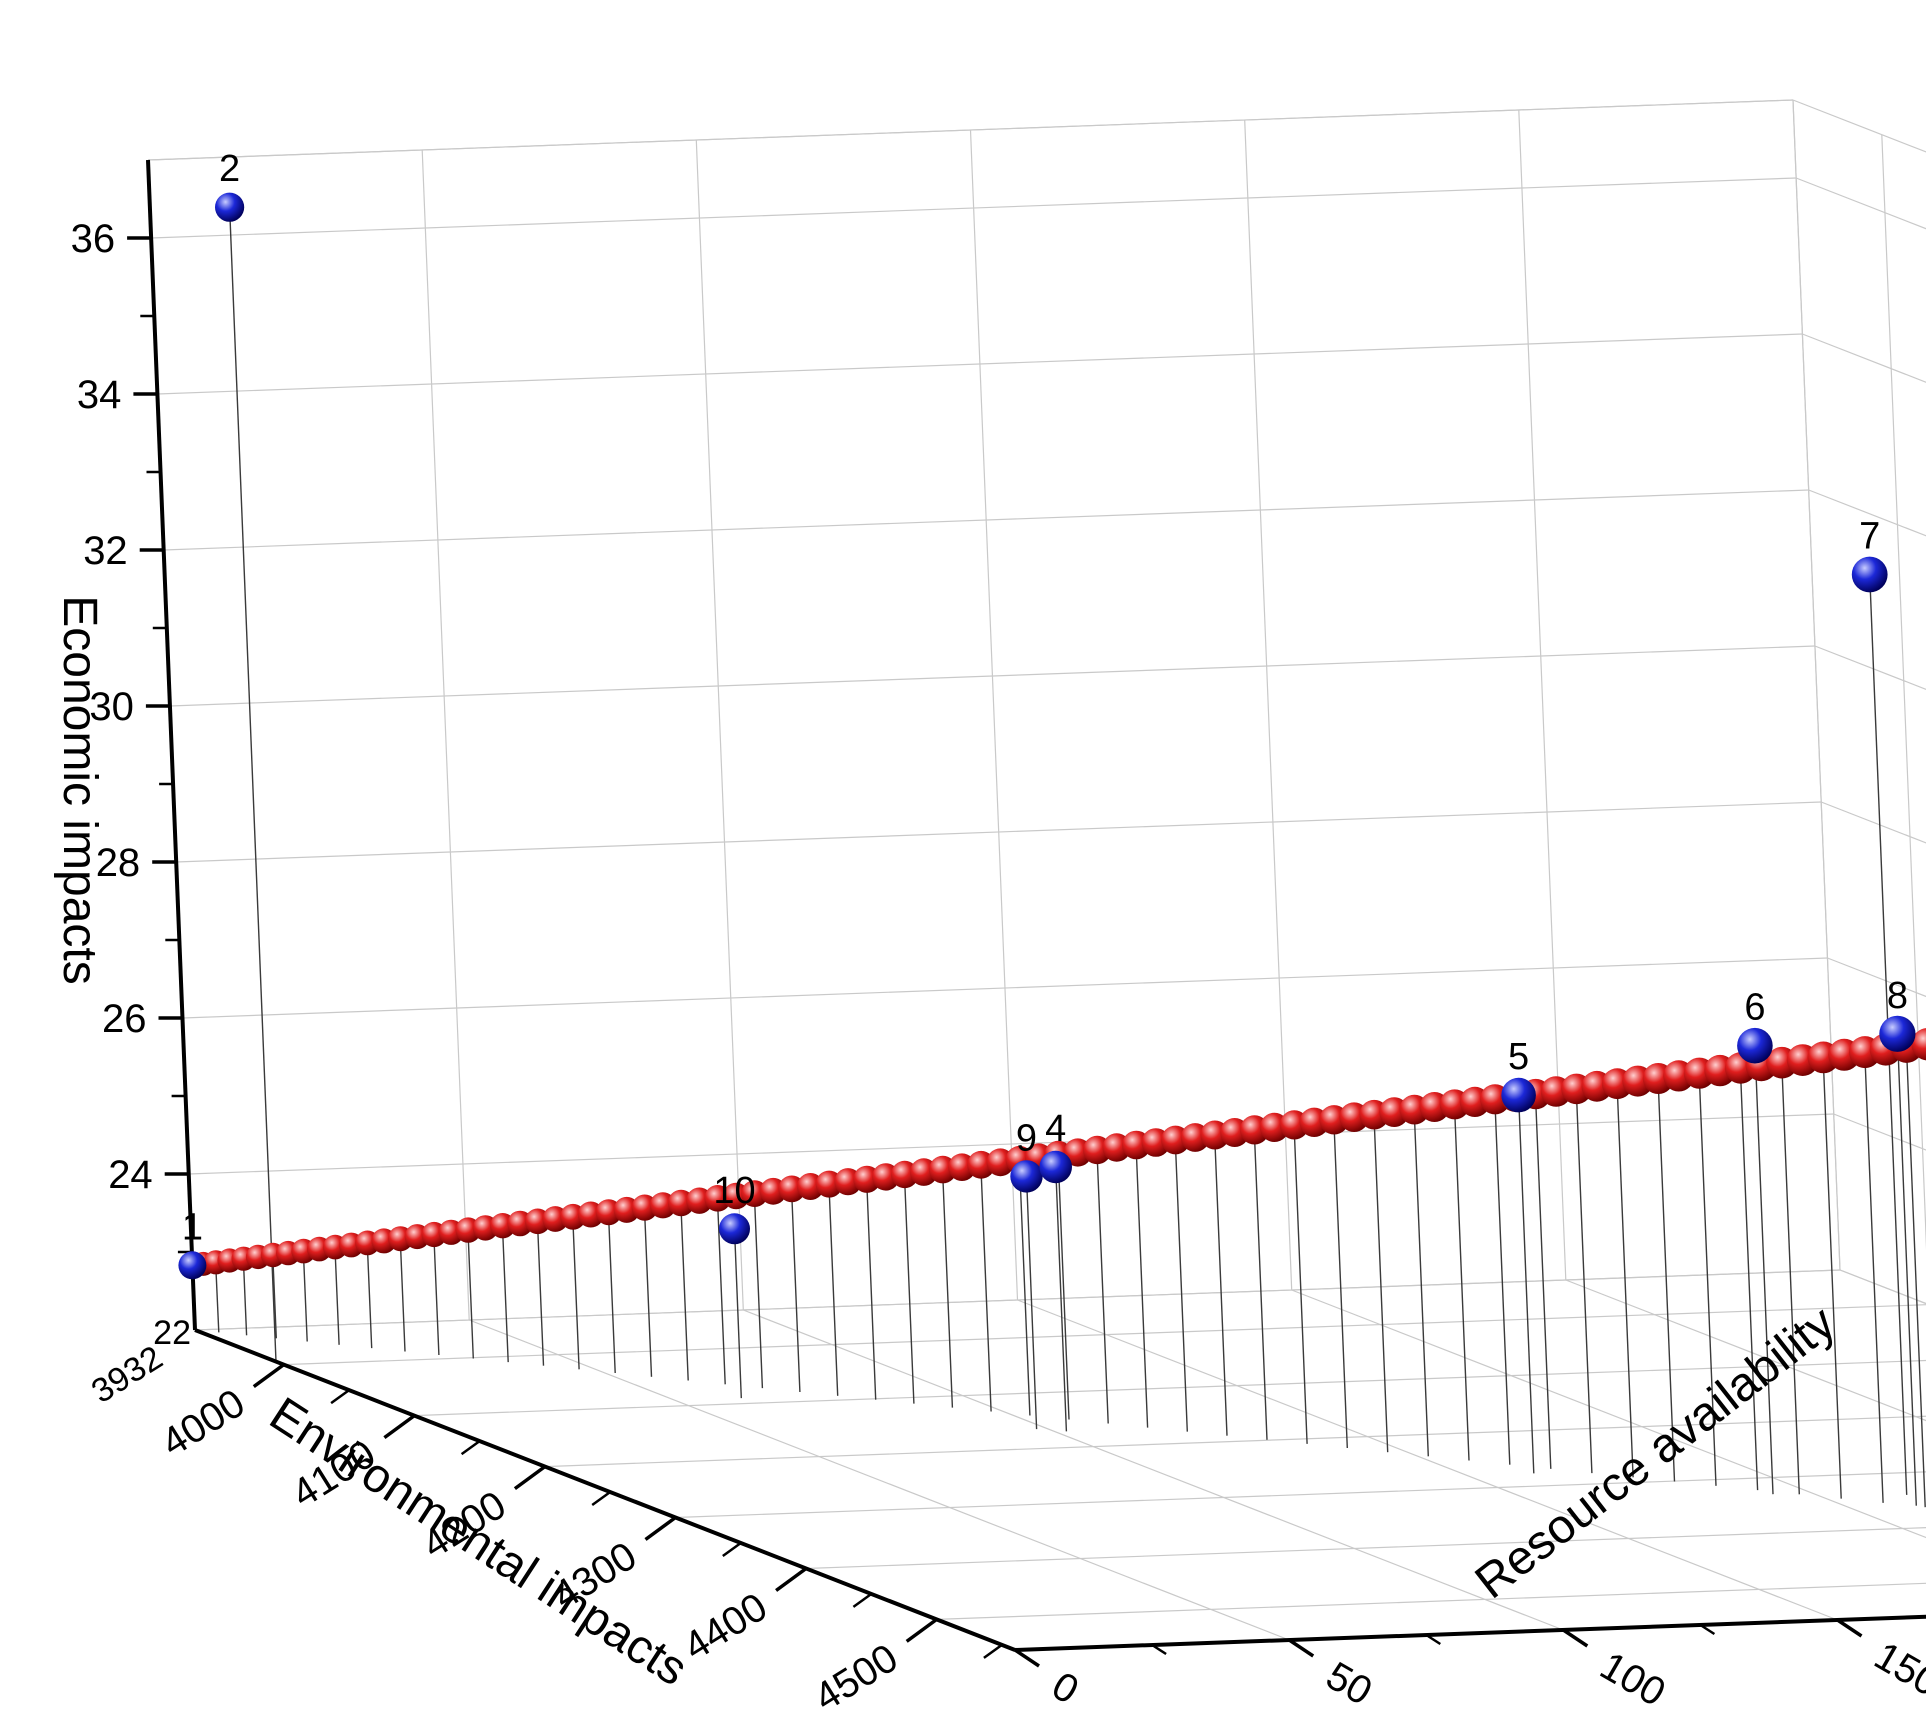 This screenshot has height=1718, width=1926. I want to click on z-tick-label: 26, so click(124, 1019).